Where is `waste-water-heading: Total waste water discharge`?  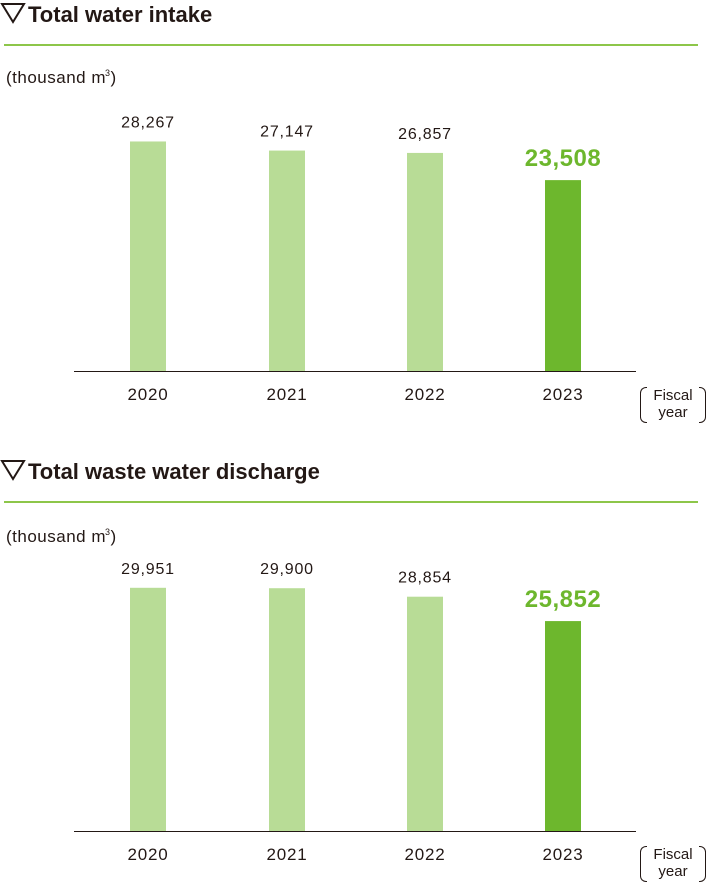
waste-water-heading: Total waste water discharge is located at coordinates (174, 471).